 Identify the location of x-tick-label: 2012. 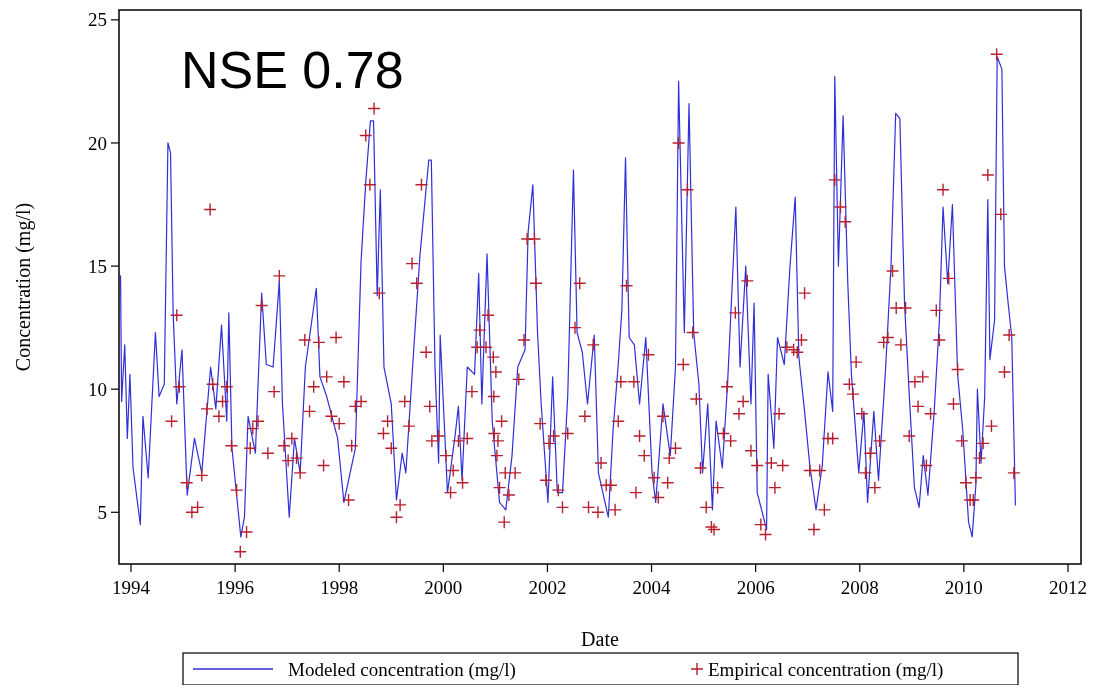
(1067, 587).